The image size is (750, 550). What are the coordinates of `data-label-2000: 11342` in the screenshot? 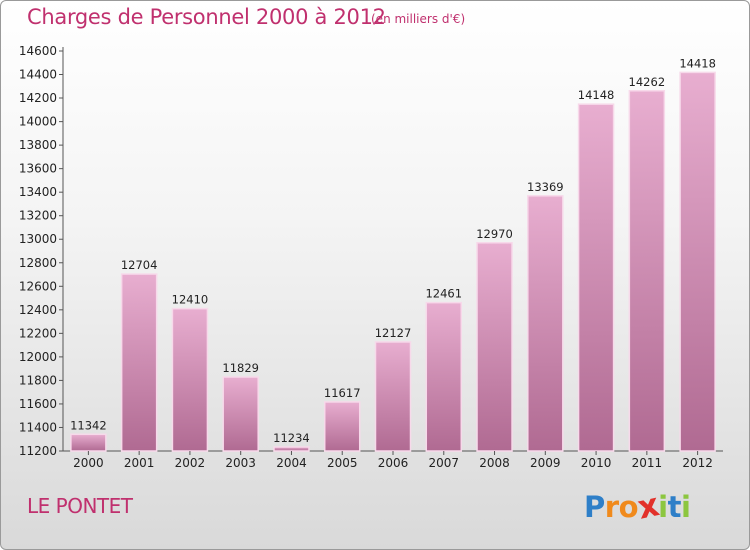 It's located at (88, 425).